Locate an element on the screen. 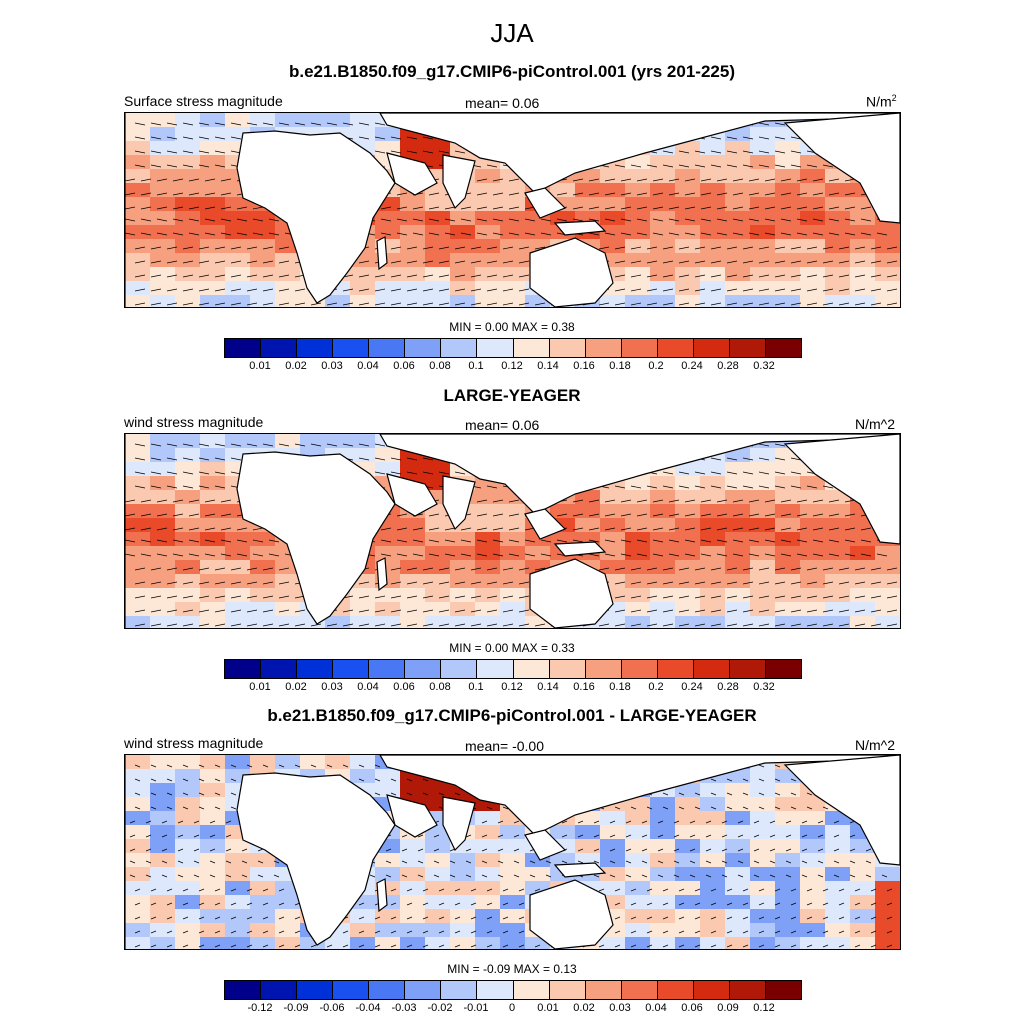 The width and height of the screenshot is (1024, 1024). colorbar-tick-label: 0.12 is located at coordinates (764, 1008).